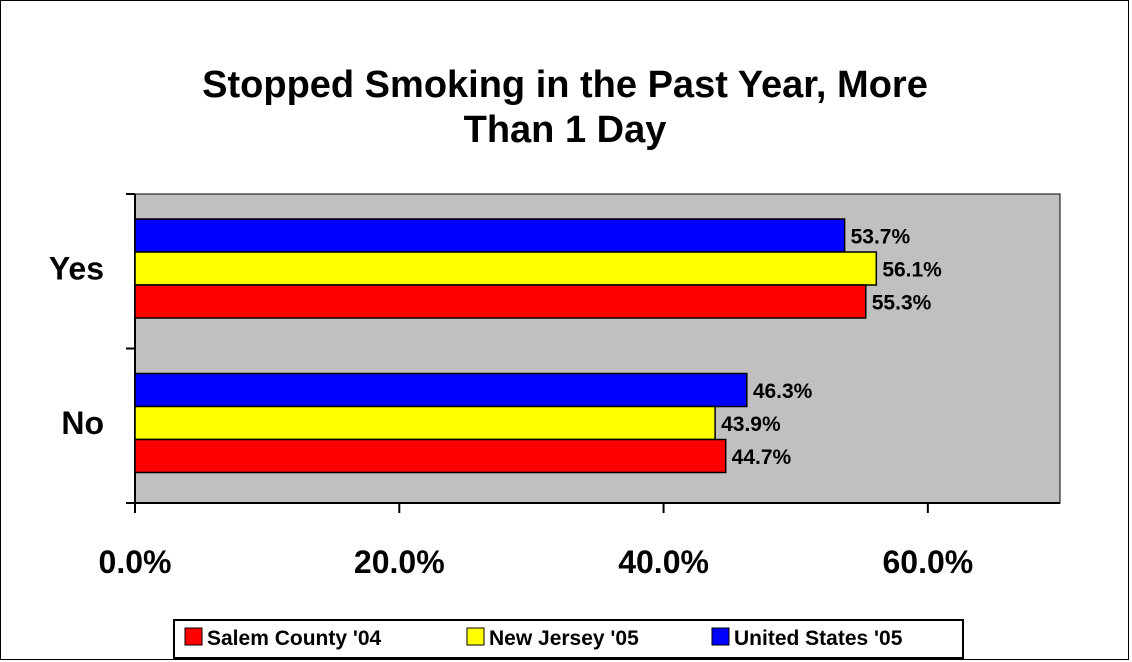 The height and width of the screenshot is (662, 1132). Describe the element at coordinates (663, 562) in the screenshot. I see `x-tick-label-40-0: 40.0%` at that location.